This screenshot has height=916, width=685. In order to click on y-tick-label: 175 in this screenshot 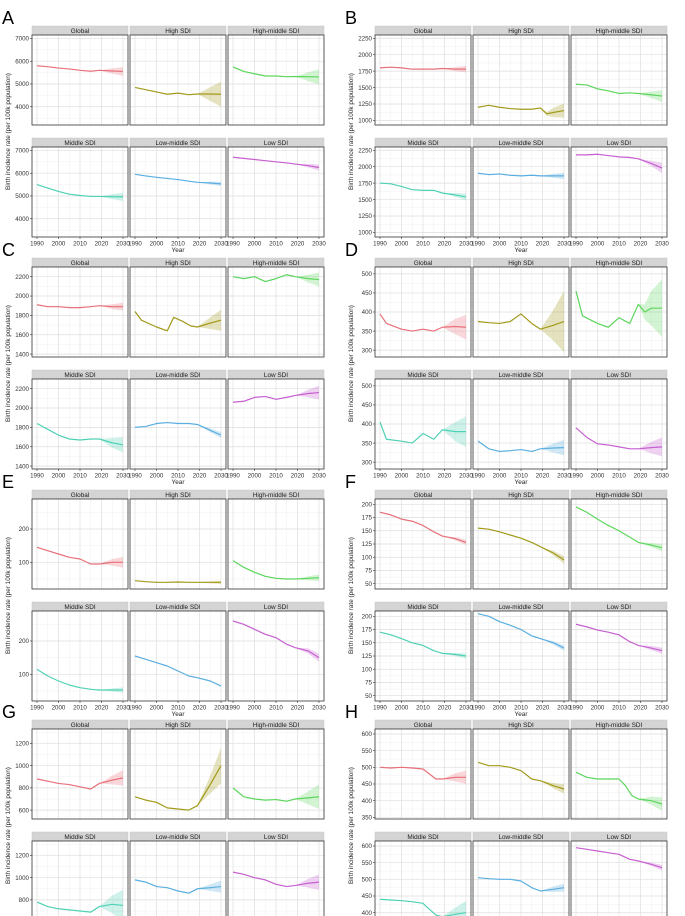, I will do `click(367, 518)`.